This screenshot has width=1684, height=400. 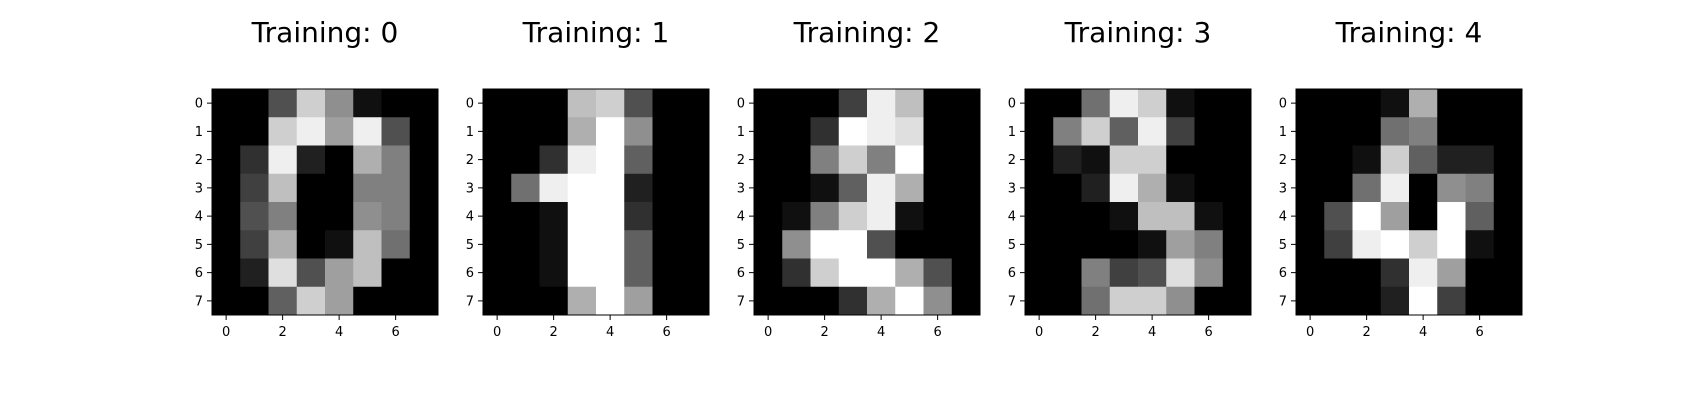 What do you see at coordinates (596, 32) in the screenshot?
I see `panel-title: Training: 1` at bounding box center [596, 32].